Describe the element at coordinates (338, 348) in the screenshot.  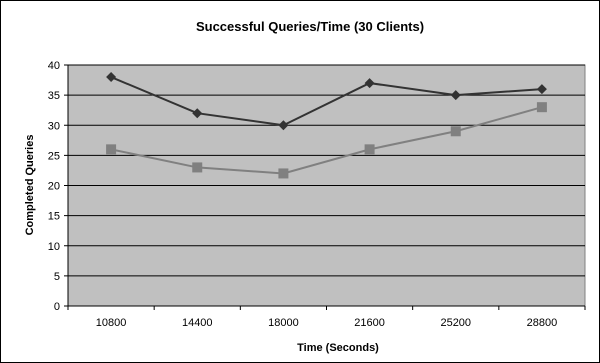
I see `x-axis-title: Time (Seconds)` at that location.